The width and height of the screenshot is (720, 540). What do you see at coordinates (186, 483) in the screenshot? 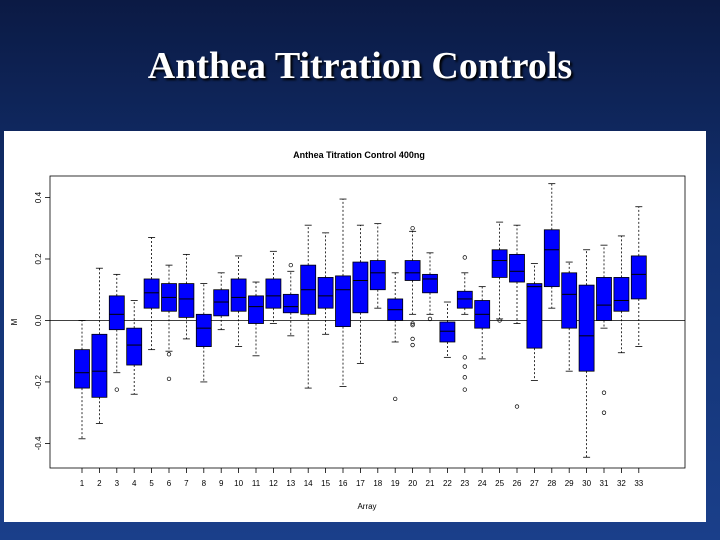
I see `x-tick-label: 7` at bounding box center [186, 483].